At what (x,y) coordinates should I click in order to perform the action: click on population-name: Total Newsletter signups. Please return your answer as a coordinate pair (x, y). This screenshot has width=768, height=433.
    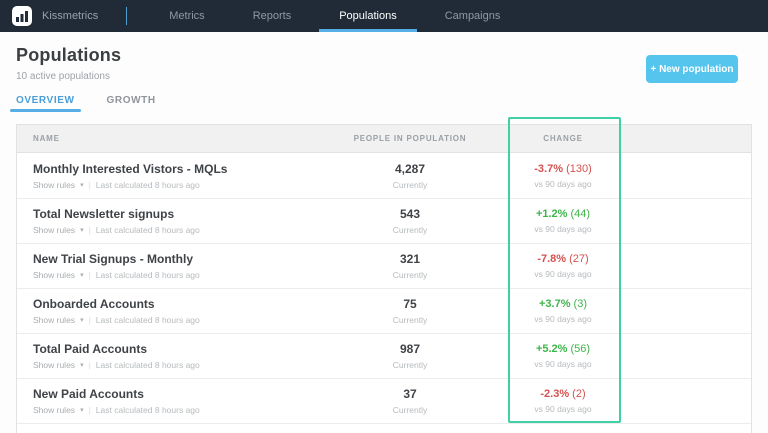
    Looking at the image, I should click on (104, 214).